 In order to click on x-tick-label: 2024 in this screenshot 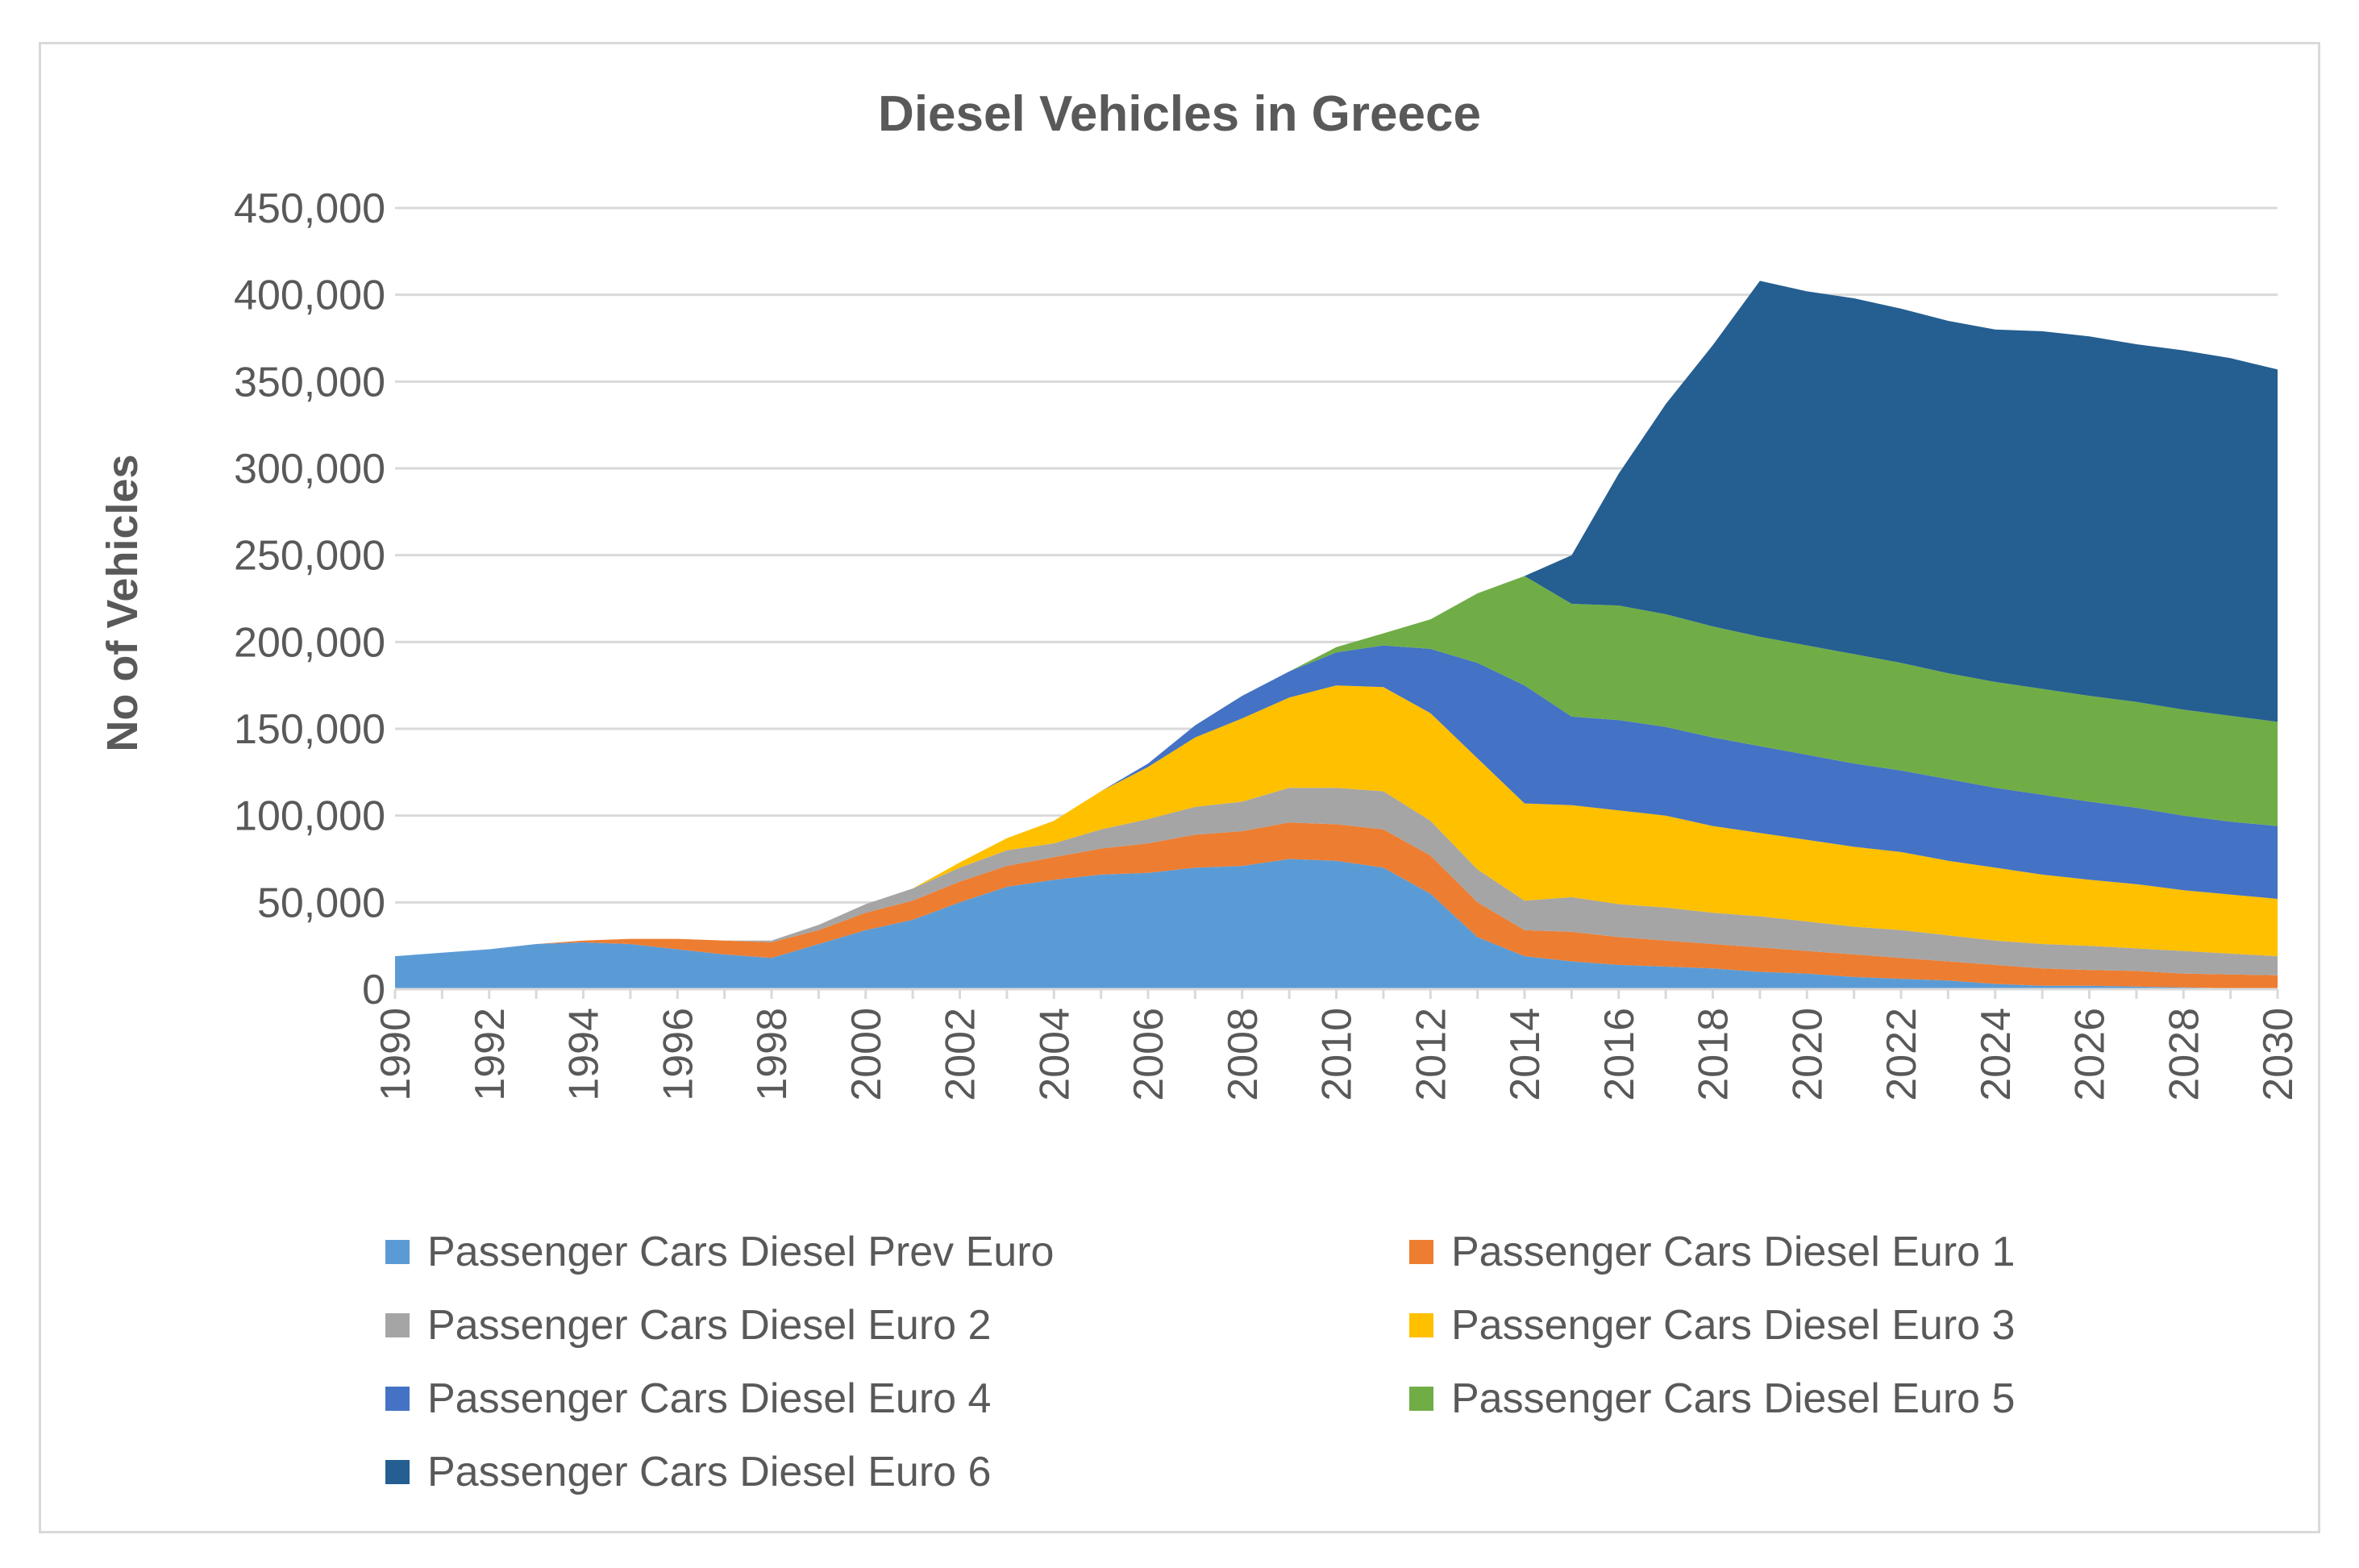, I will do `click(1997, 1054)`.